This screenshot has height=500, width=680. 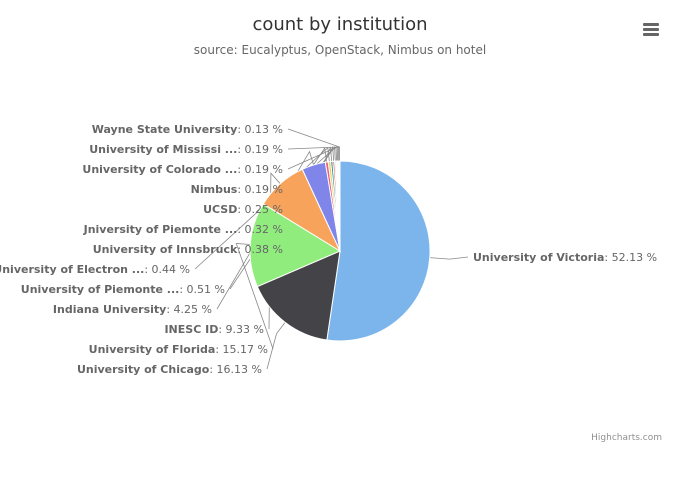 What do you see at coordinates (109, 309) in the screenshot?
I see `slice-label-name: Indiana University` at bounding box center [109, 309].